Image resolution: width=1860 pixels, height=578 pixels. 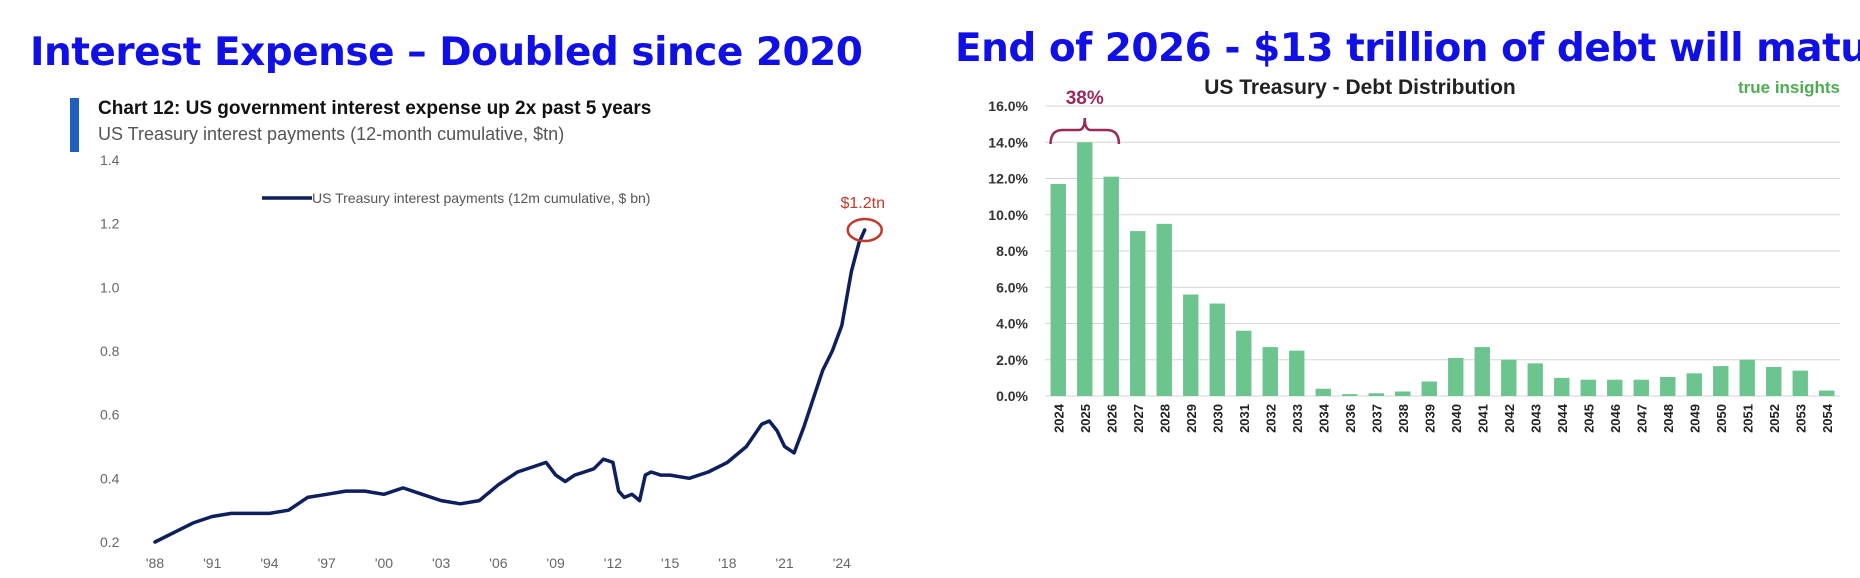 What do you see at coordinates (1429, 418) in the screenshot?
I see `x-tick-label: 2039` at bounding box center [1429, 418].